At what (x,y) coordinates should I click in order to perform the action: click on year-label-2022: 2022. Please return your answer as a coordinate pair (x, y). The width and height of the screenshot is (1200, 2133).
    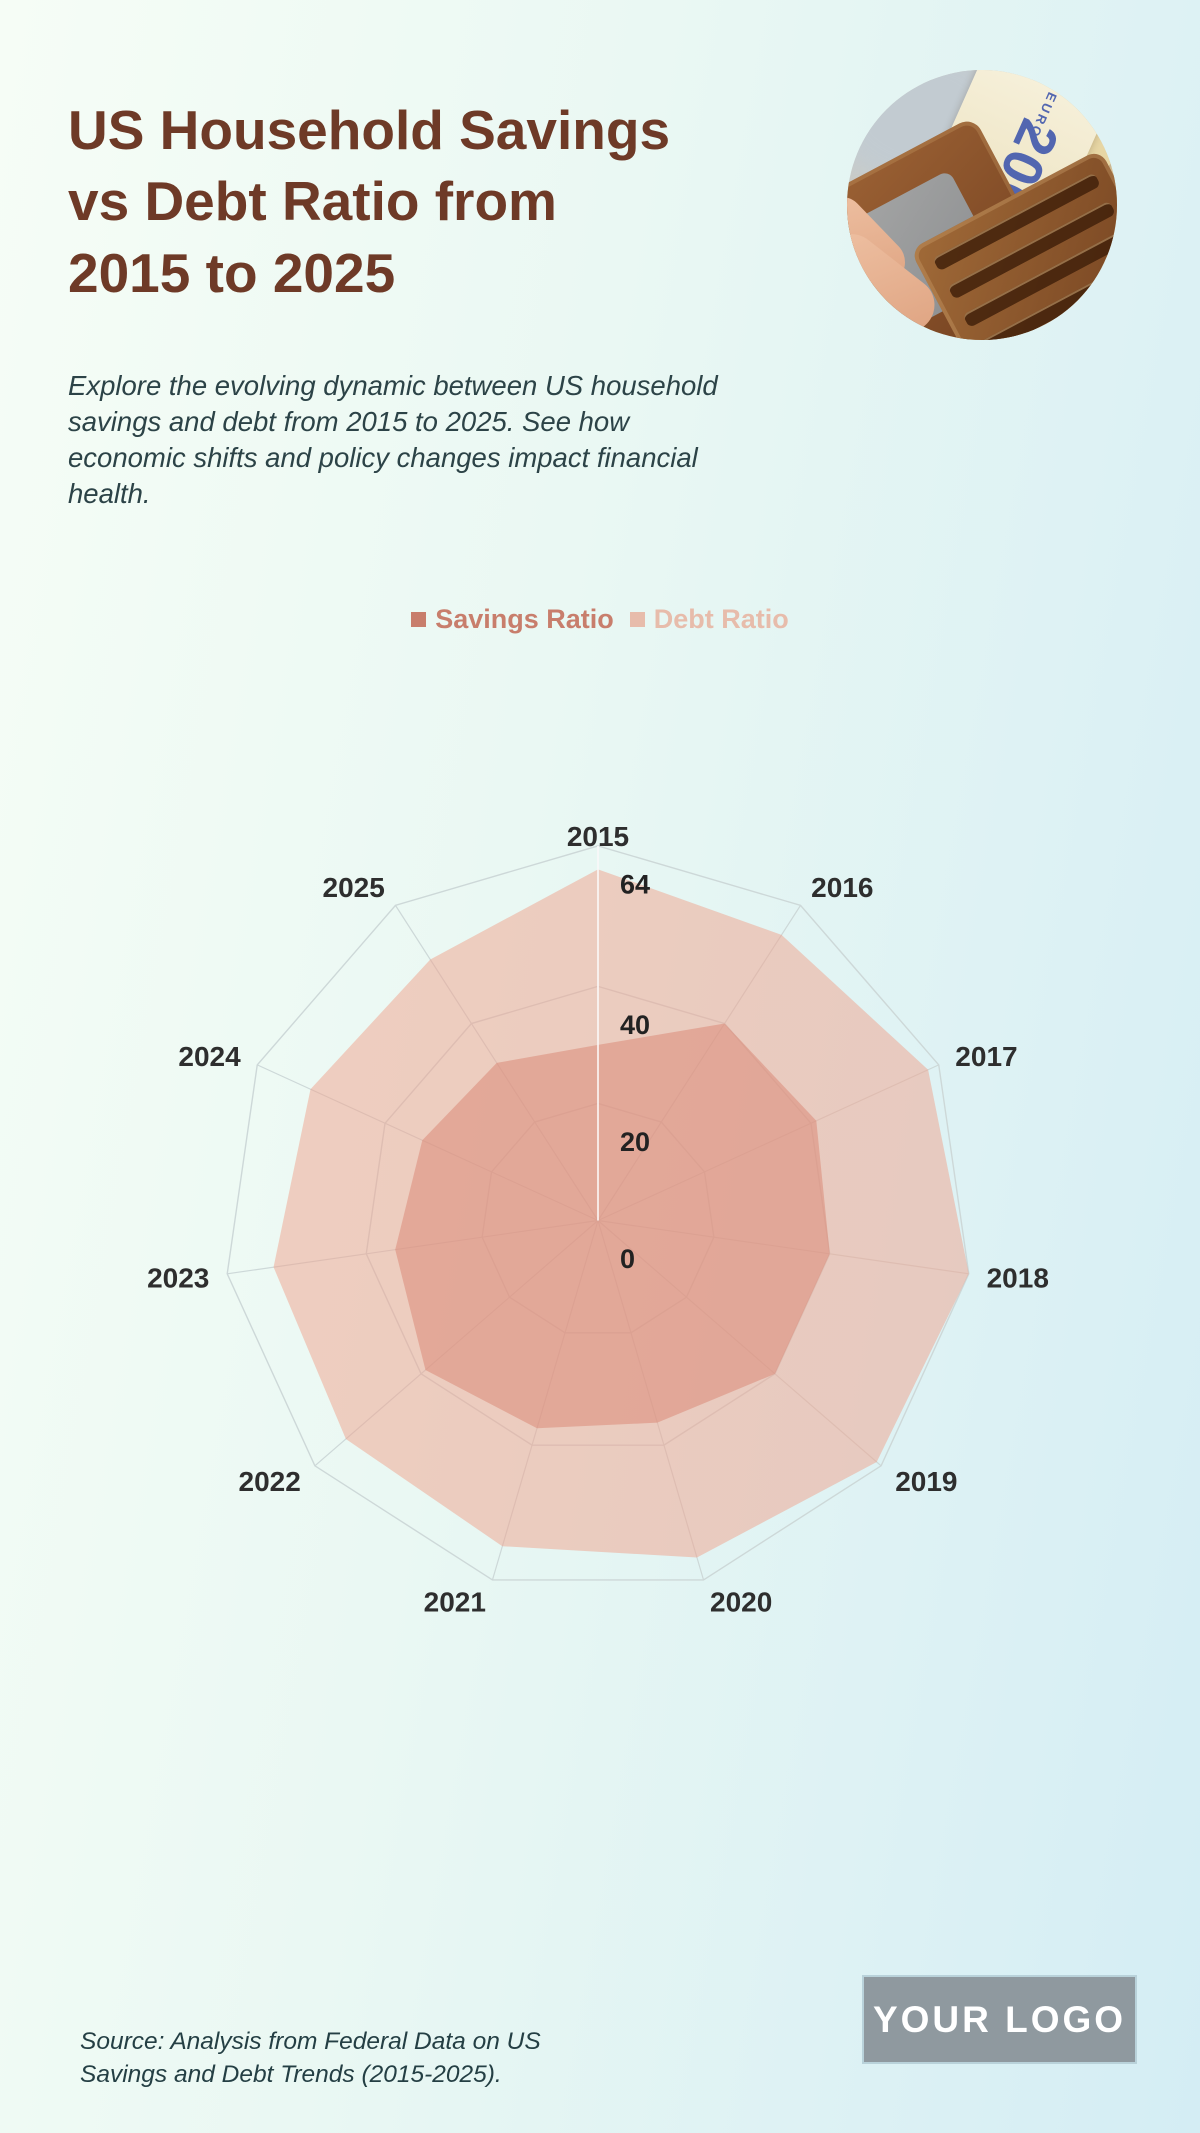
    Looking at the image, I should click on (270, 1481).